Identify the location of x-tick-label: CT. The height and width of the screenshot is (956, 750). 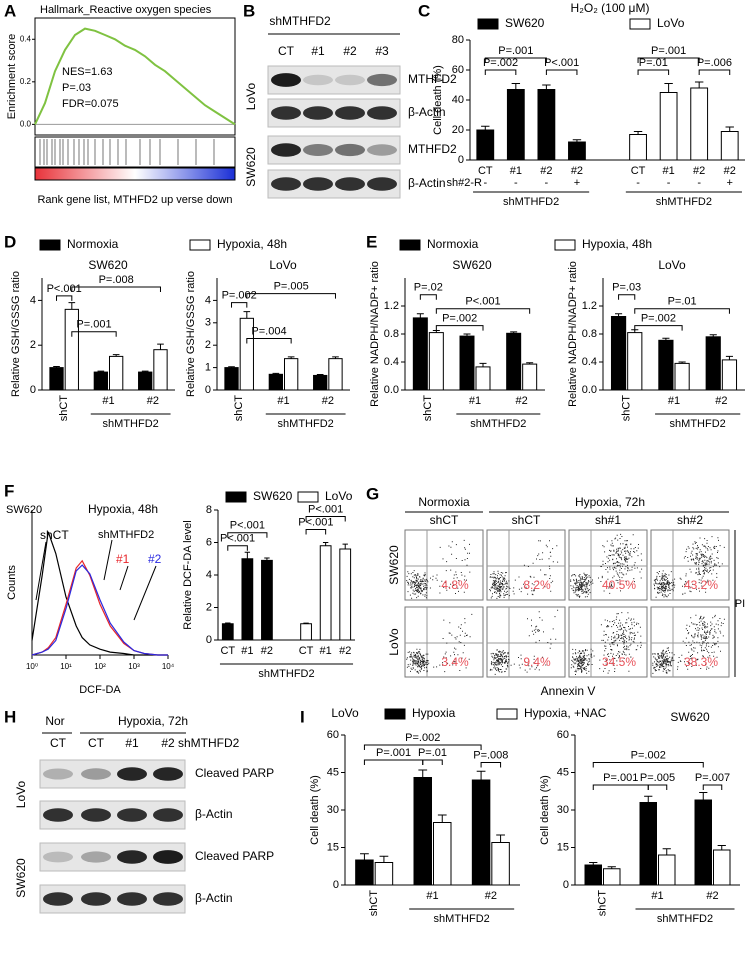
(306, 651).